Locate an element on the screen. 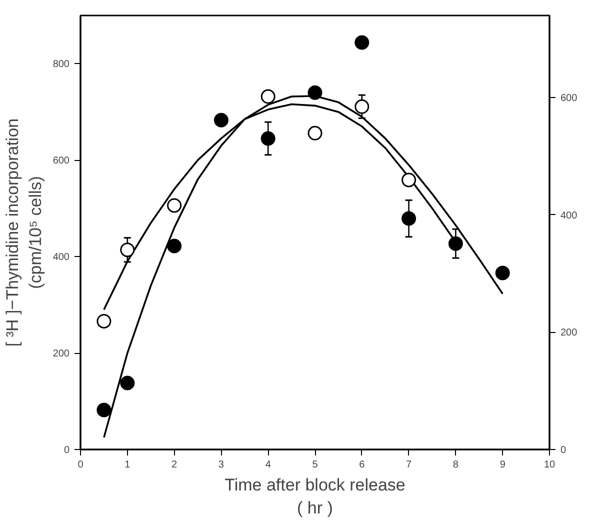 The image size is (589, 526). x-tick-label: 3 is located at coordinates (221, 465).